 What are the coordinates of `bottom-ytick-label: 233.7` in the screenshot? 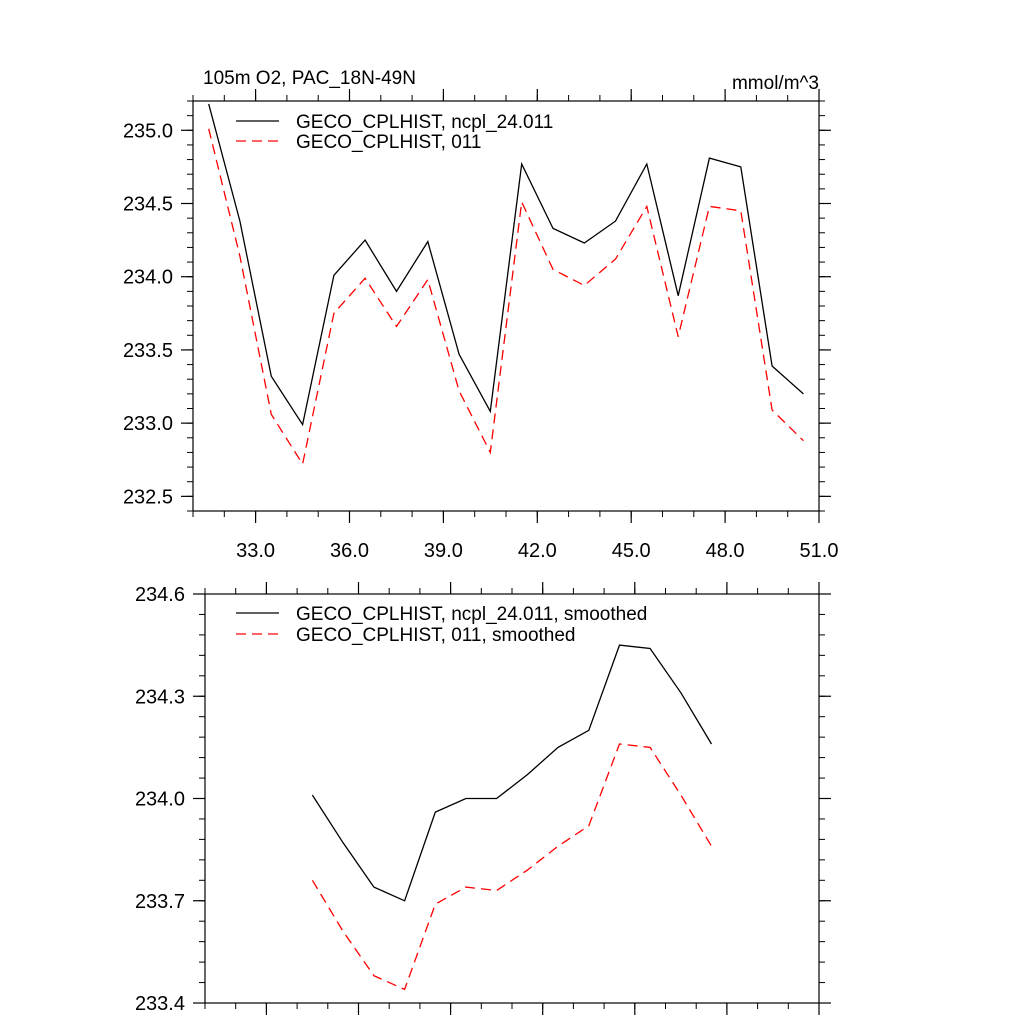 It's located at (160, 902).